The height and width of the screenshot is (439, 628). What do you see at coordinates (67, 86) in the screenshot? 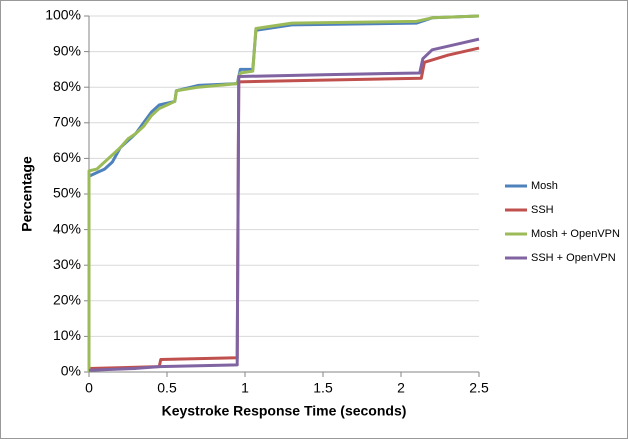
I see `y-tick-label: 80%` at bounding box center [67, 86].